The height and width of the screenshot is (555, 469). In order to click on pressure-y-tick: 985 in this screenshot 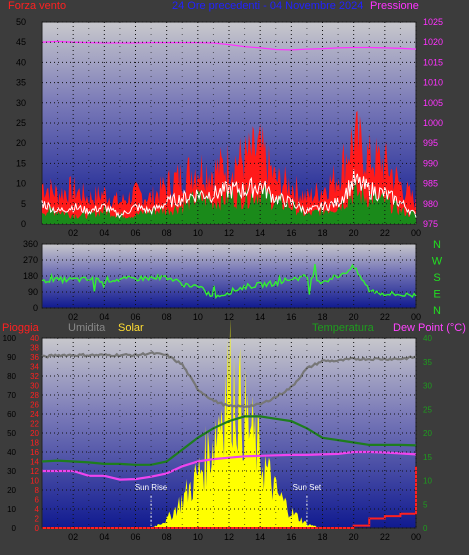, I will do `click(430, 184)`.